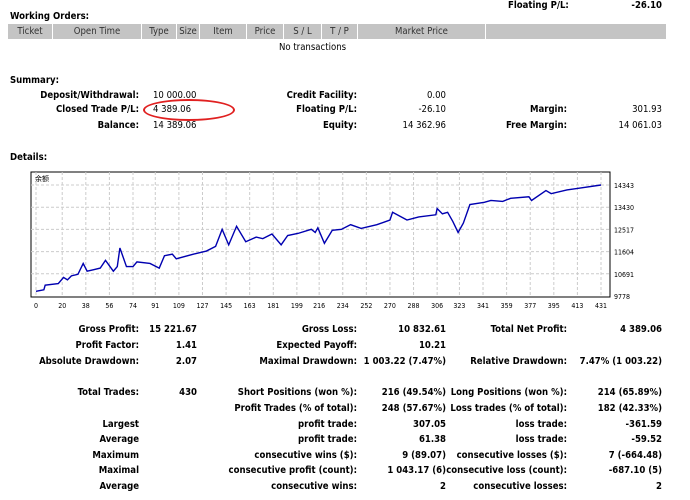 The image size is (690, 500). What do you see at coordinates (250, 306) in the screenshot?
I see `x-tick-label: 163` at bounding box center [250, 306].